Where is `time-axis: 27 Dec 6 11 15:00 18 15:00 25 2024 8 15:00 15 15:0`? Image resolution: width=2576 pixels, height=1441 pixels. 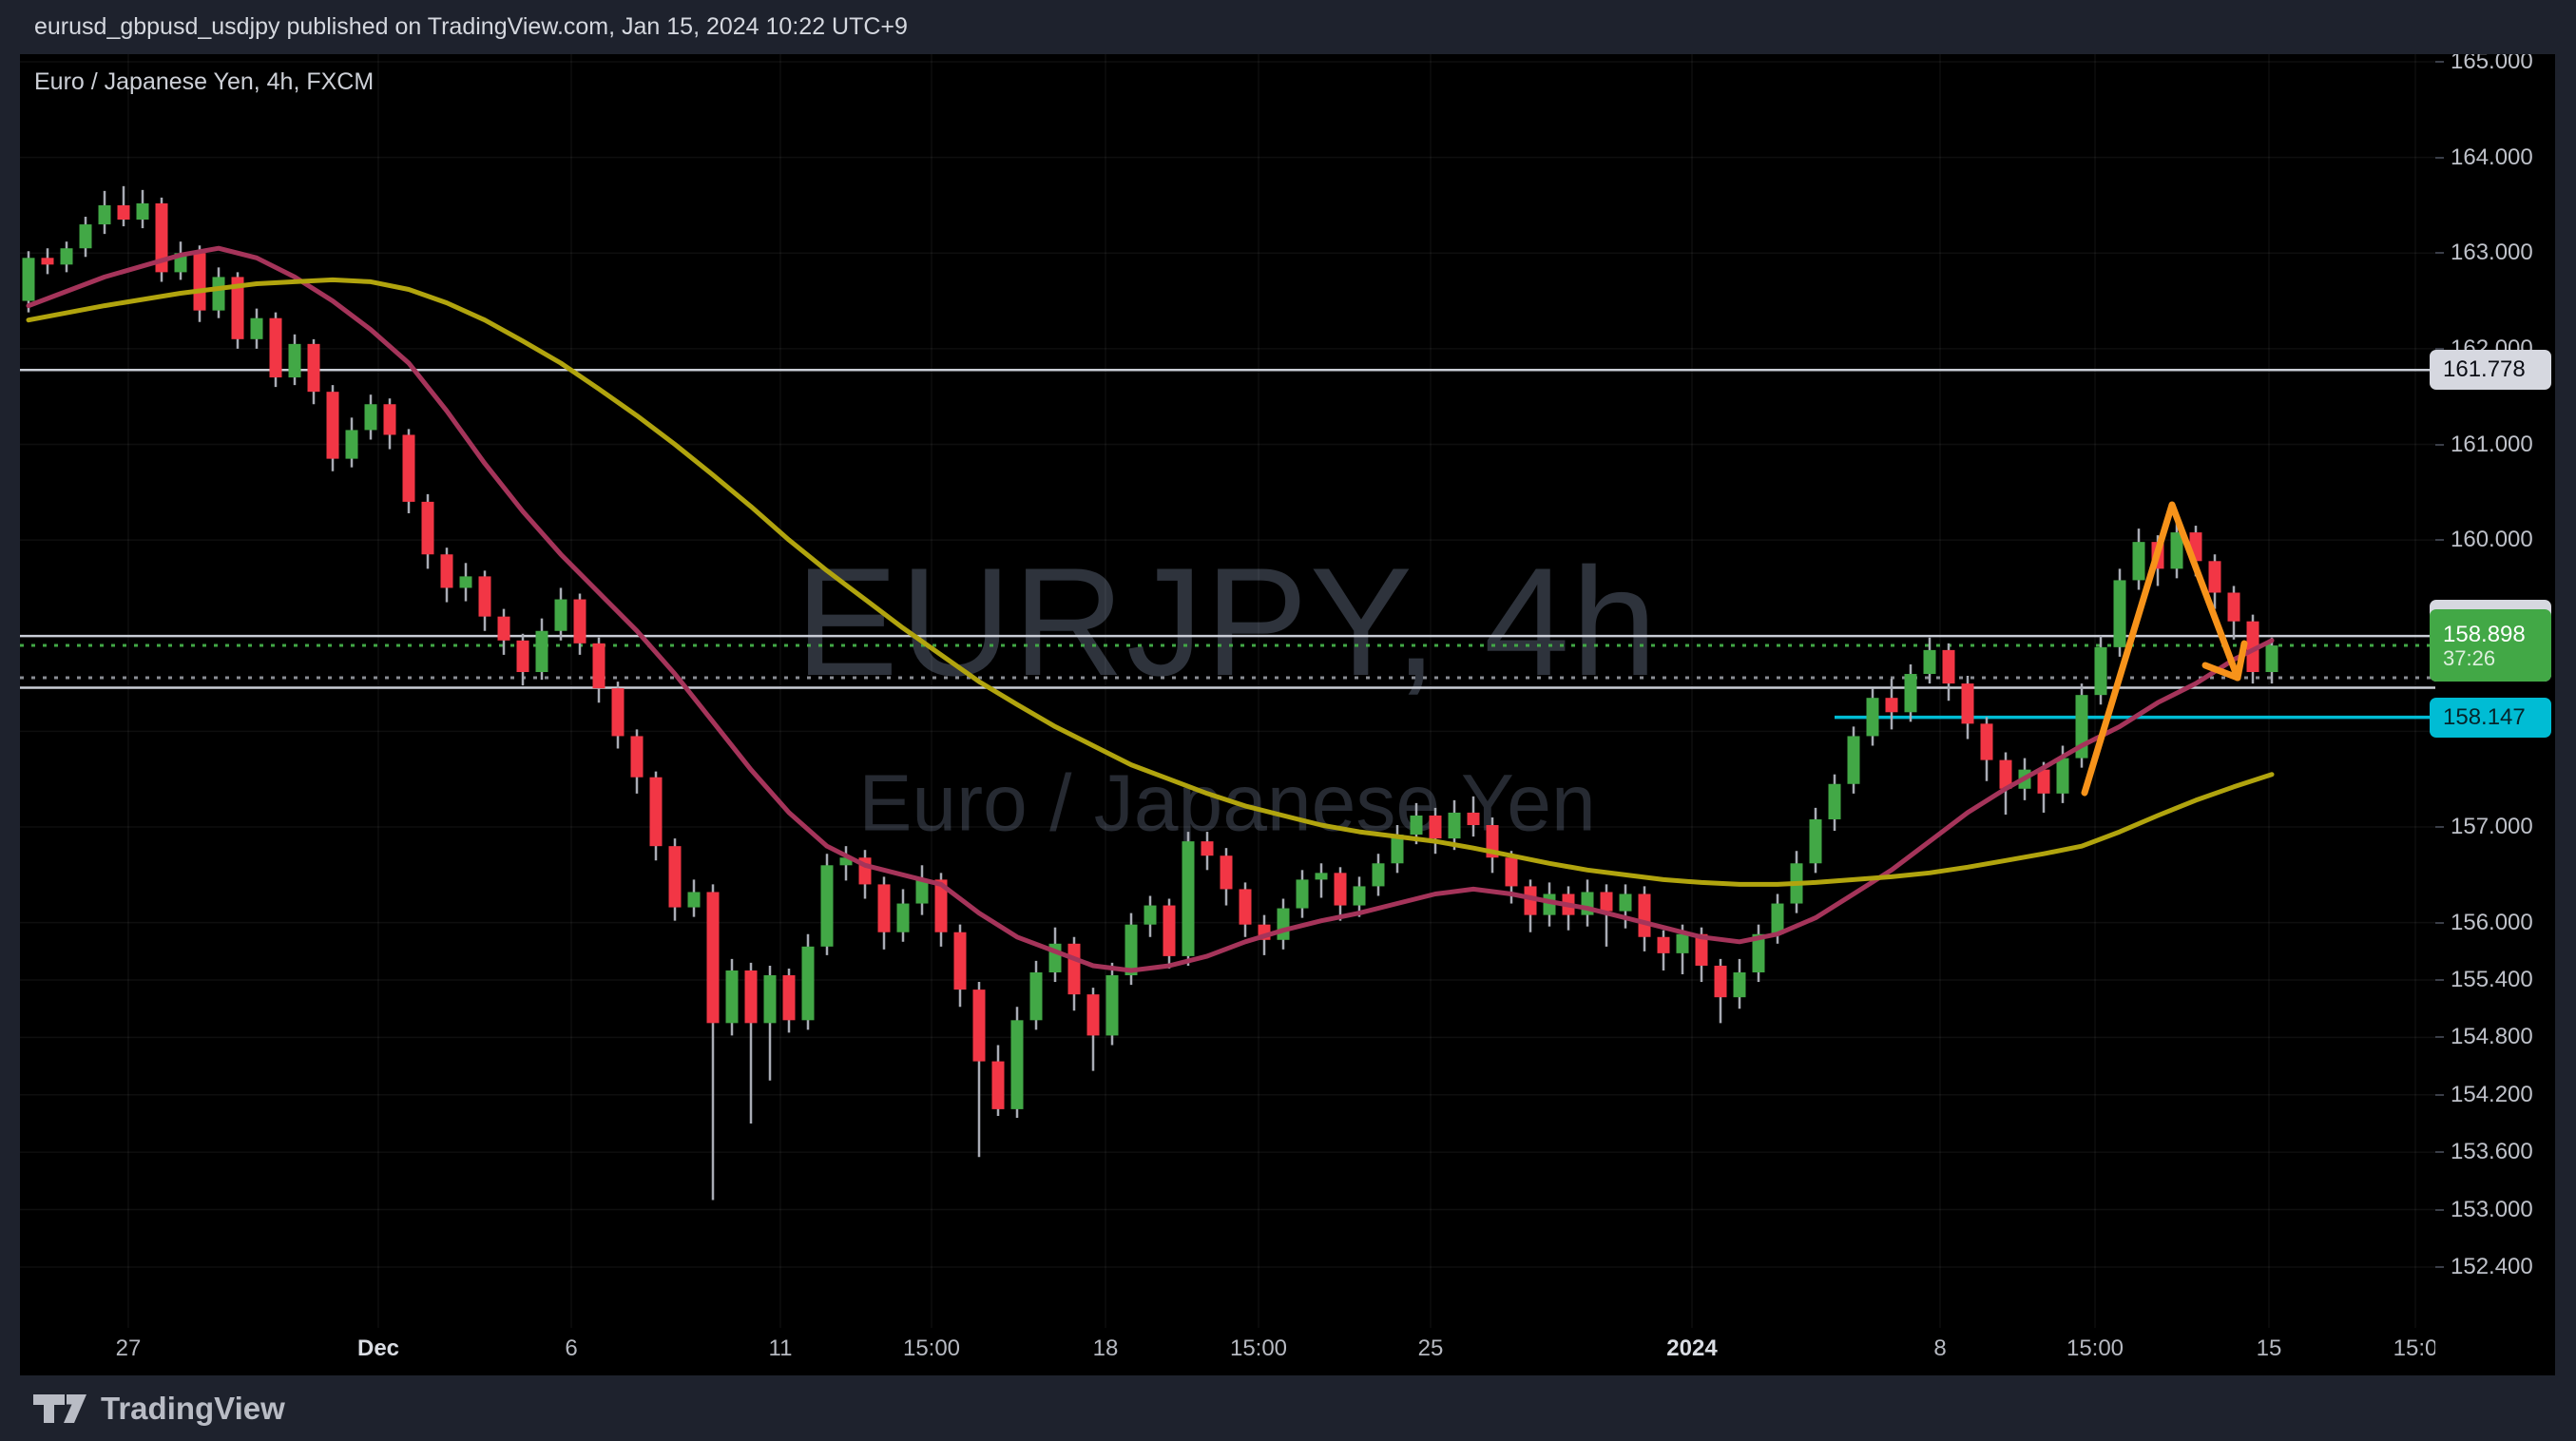 time-axis: 27 Dec 6 11 15:00 18 15:00 25 2024 8 15:00 15 15:0 is located at coordinates (1227, 1351).